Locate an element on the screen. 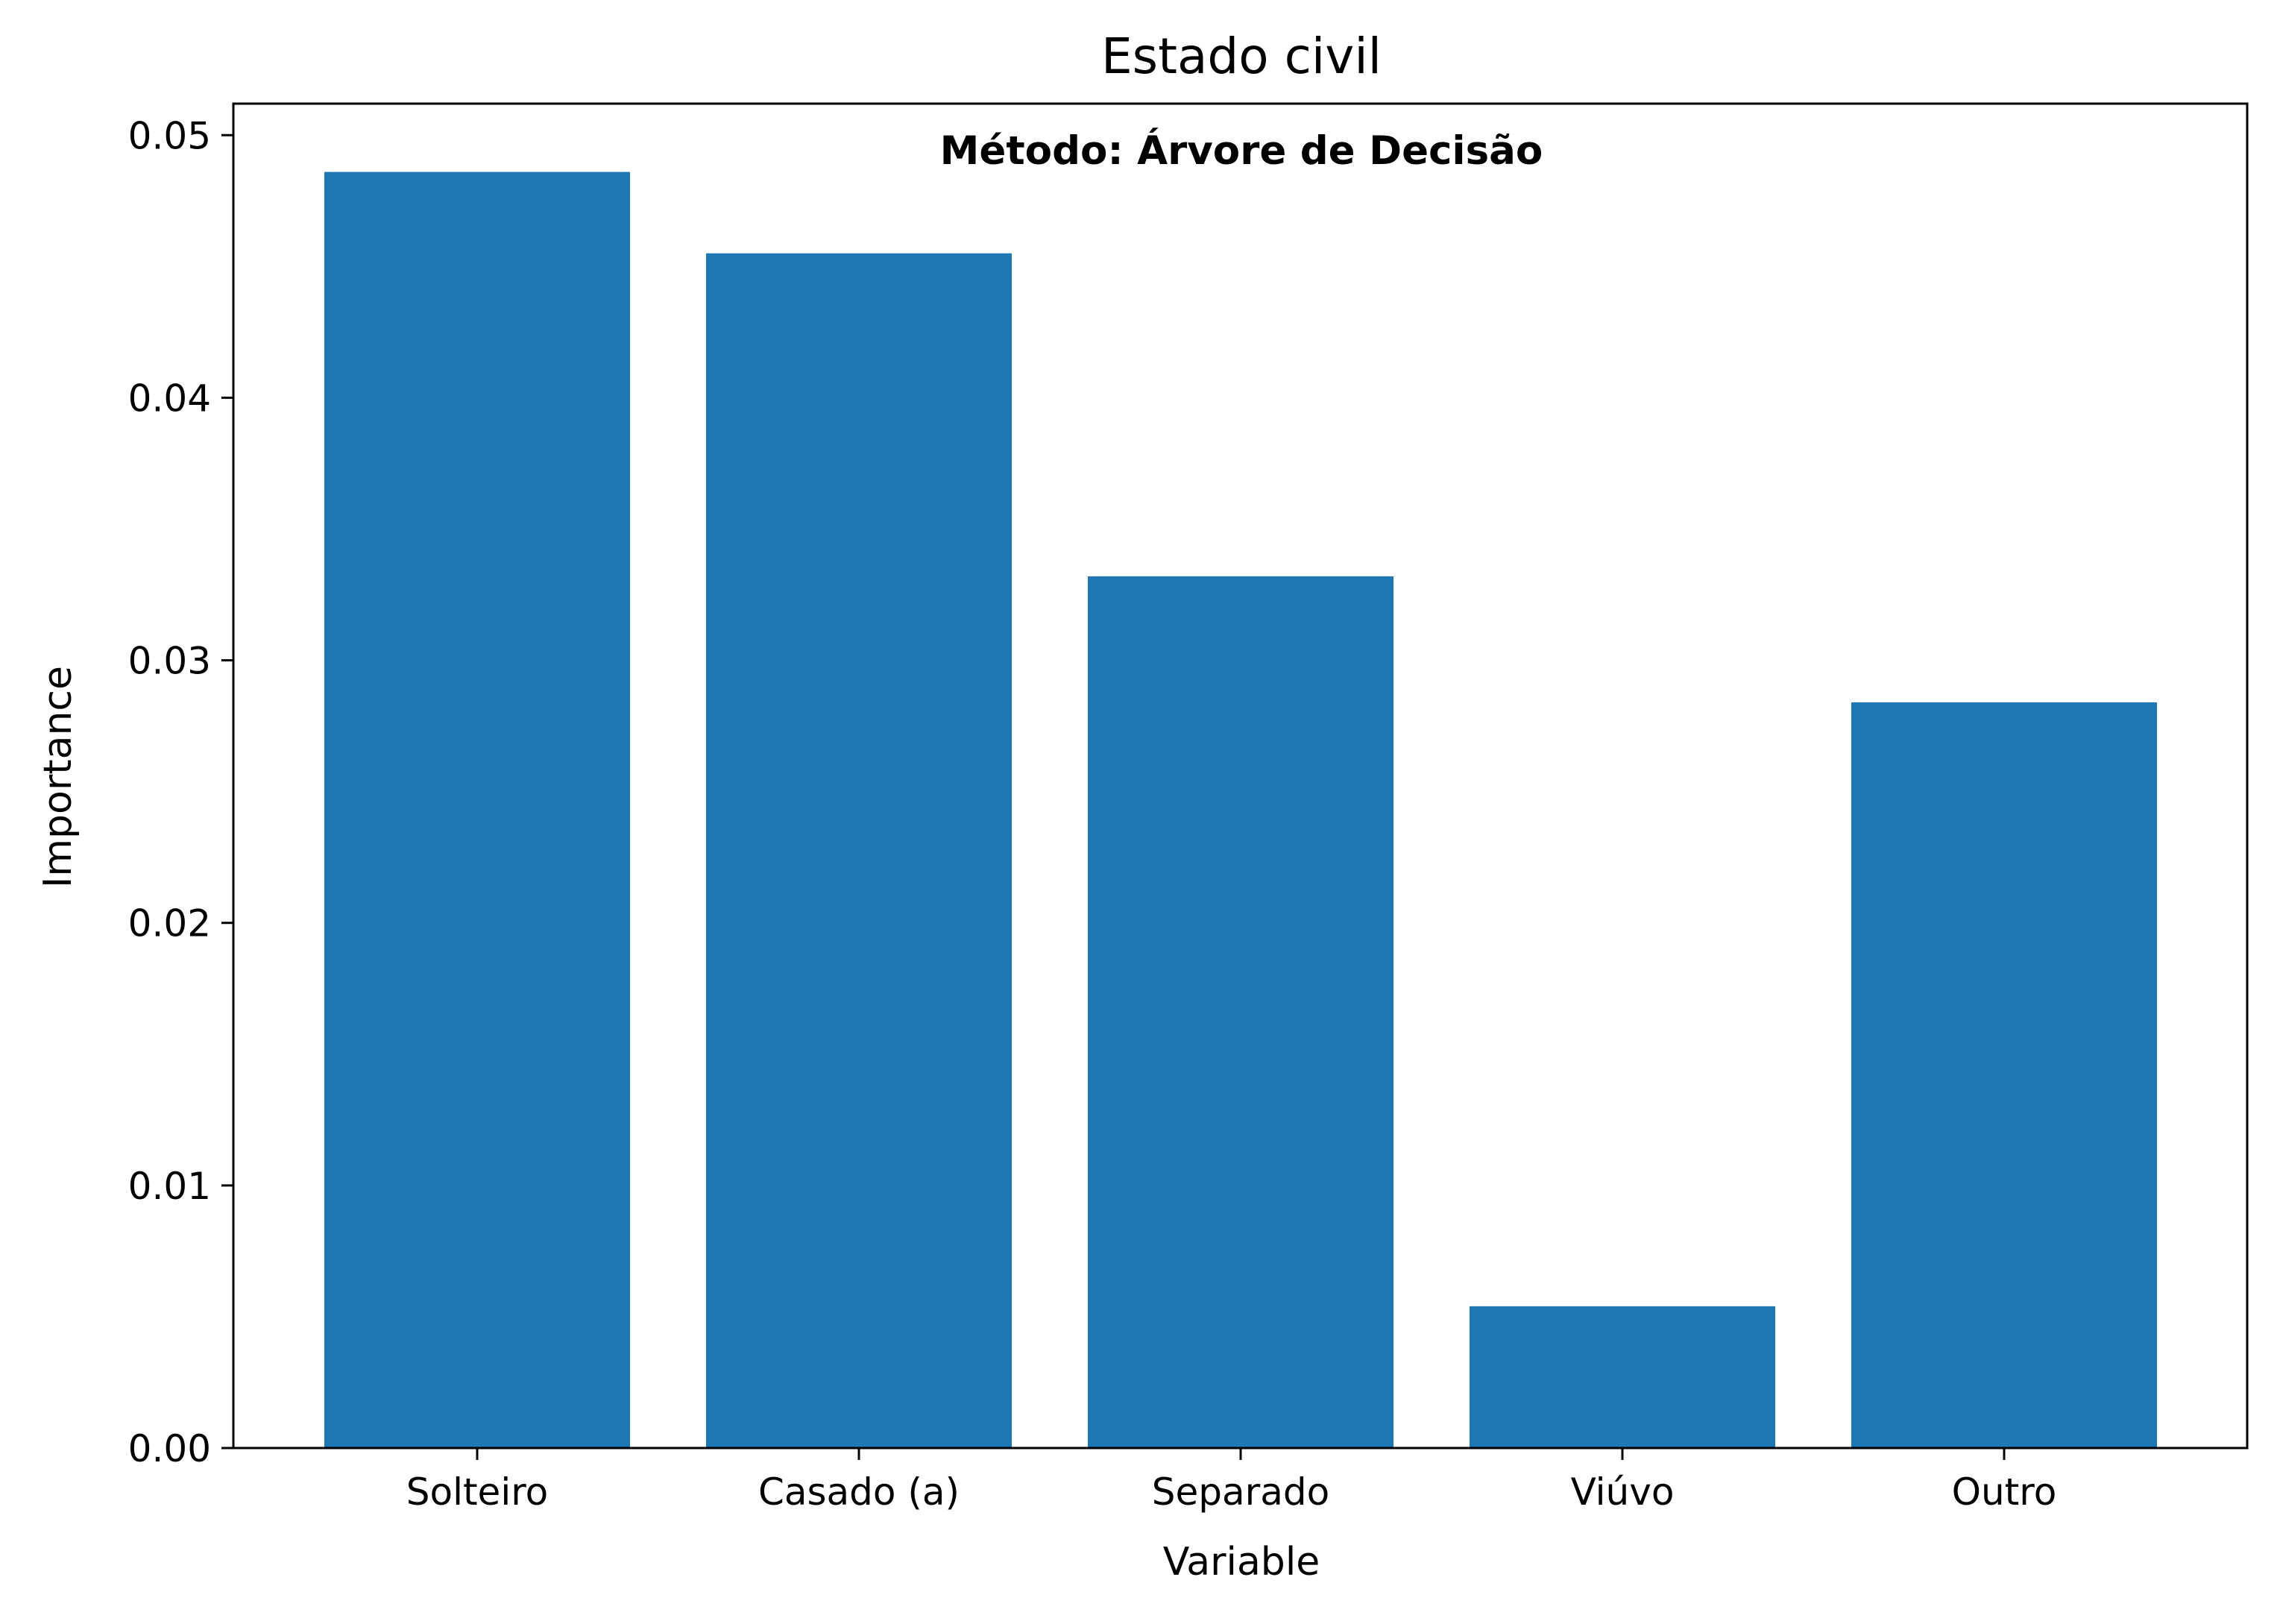 The width and height of the screenshot is (2280, 1624). bar-viúvo is located at coordinates (1622, 1377).